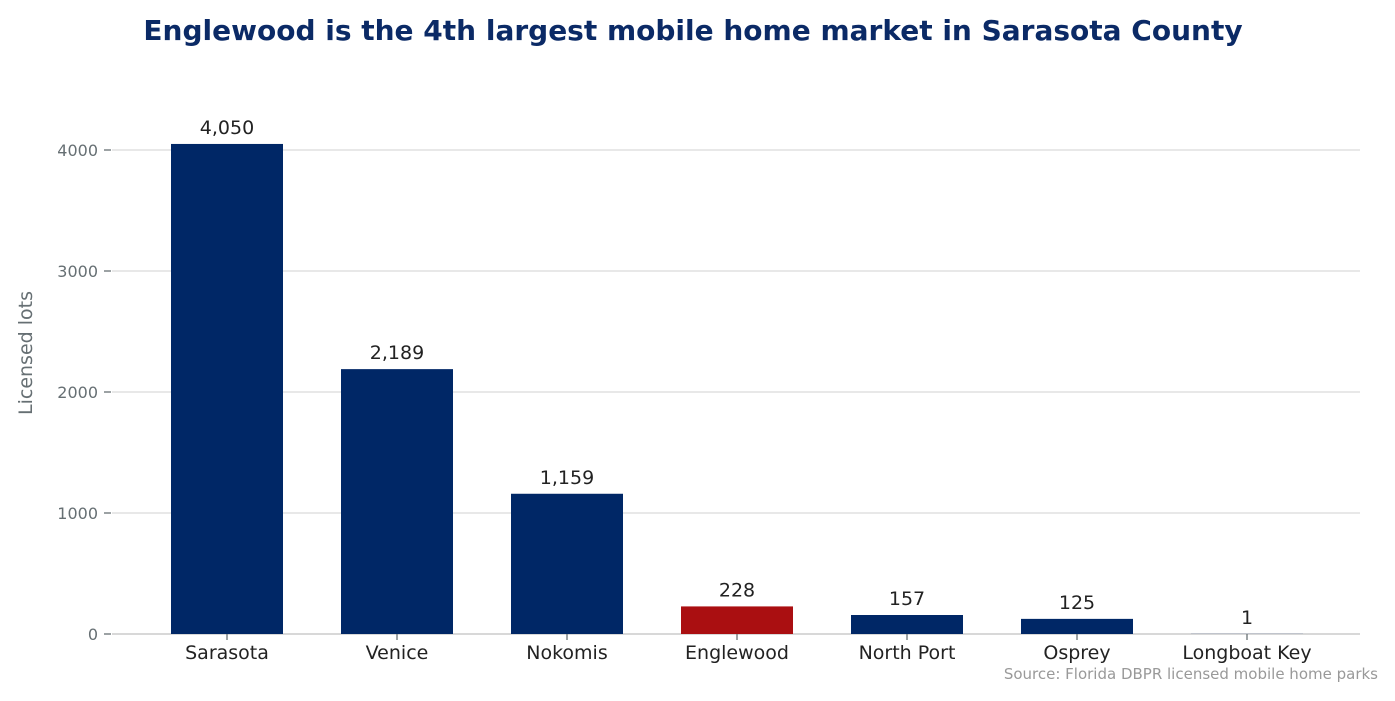 The image size is (1395, 701). What do you see at coordinates (907, 624) in the screenshot?
I see `bar-north-port` at bounding box center [907, 624].